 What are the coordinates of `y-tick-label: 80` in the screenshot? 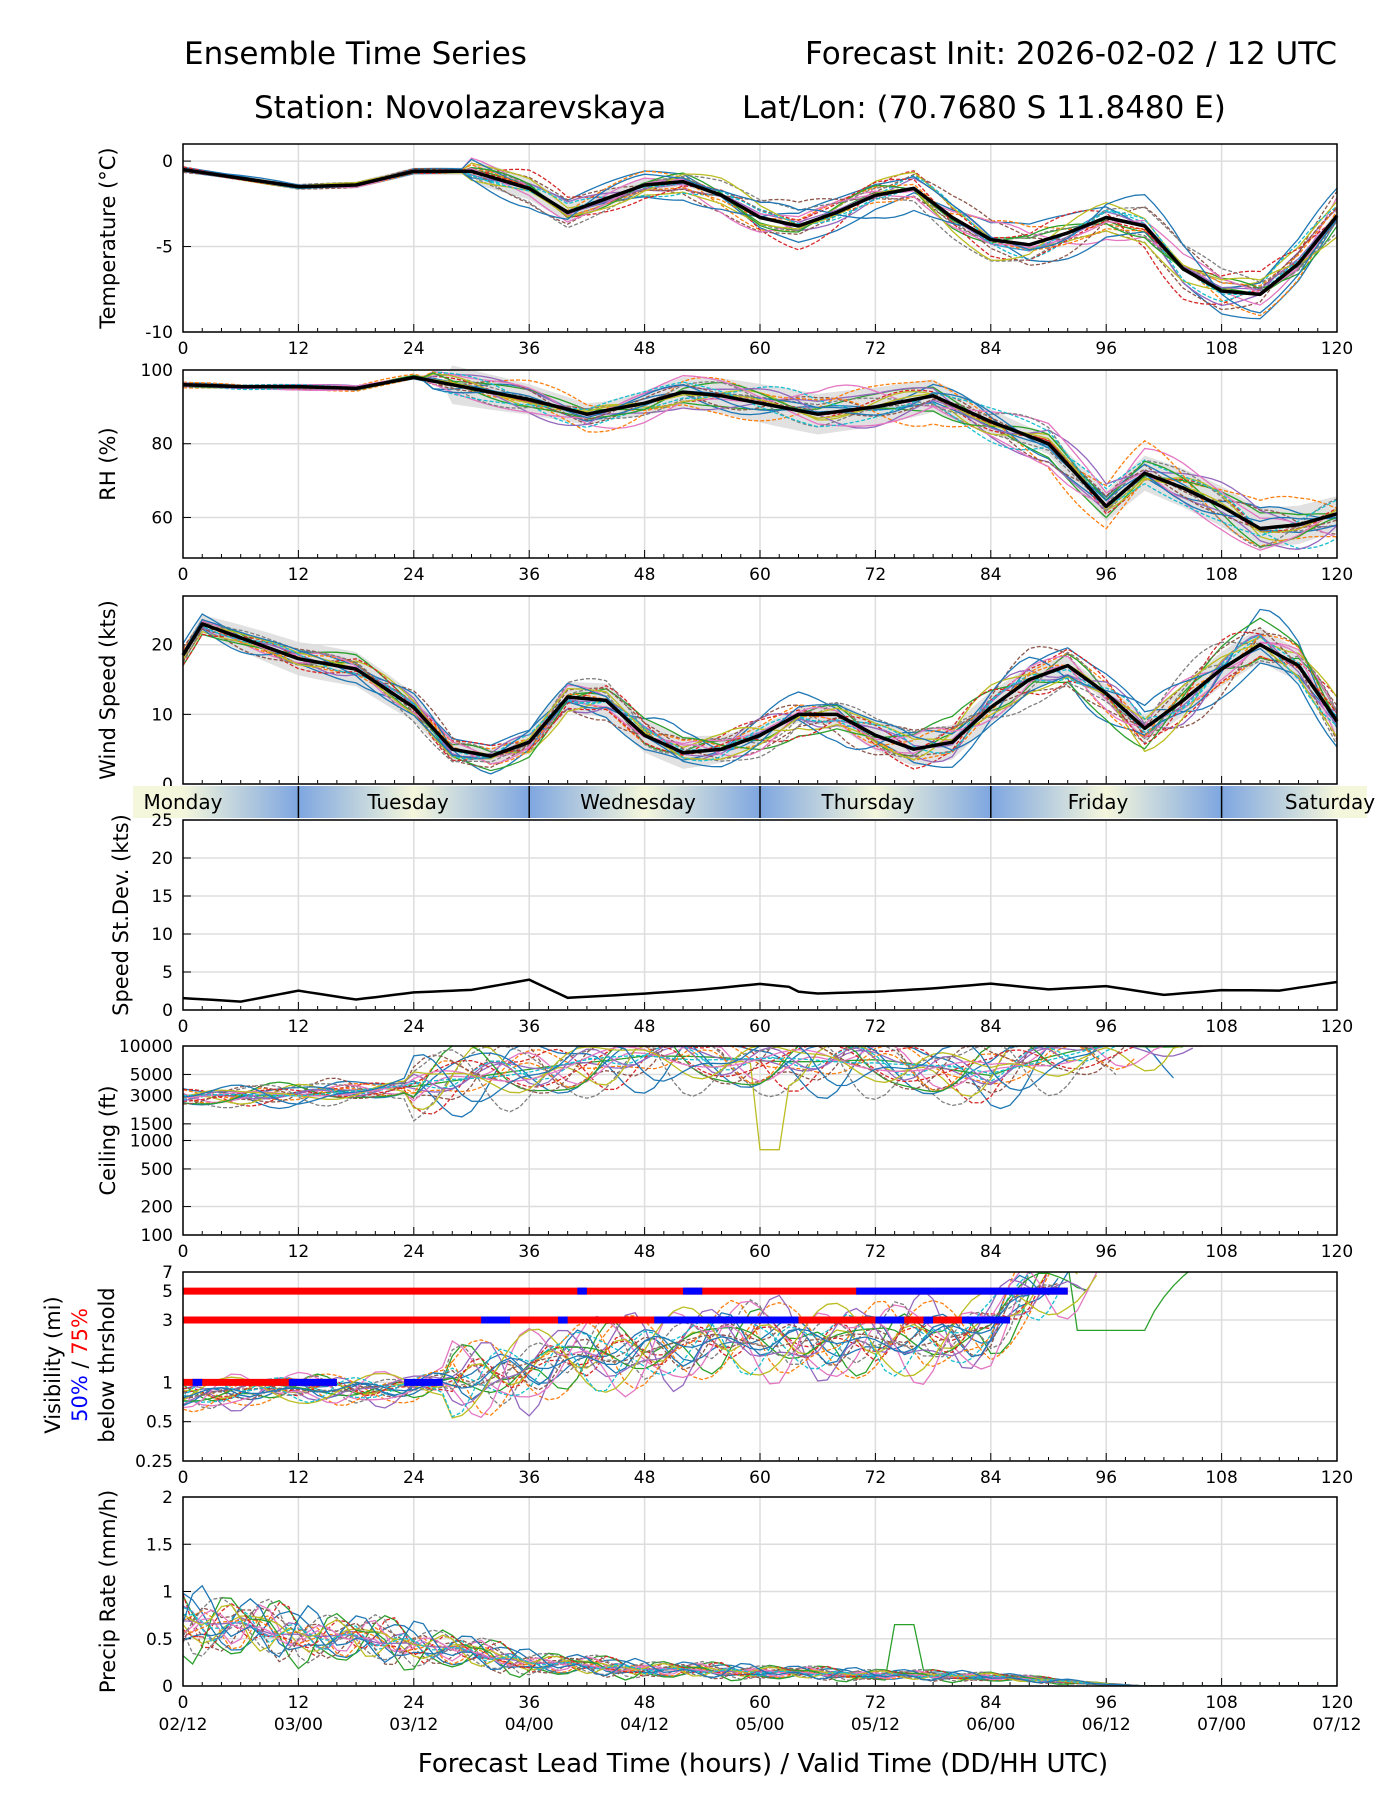 It's located at (162, 445).